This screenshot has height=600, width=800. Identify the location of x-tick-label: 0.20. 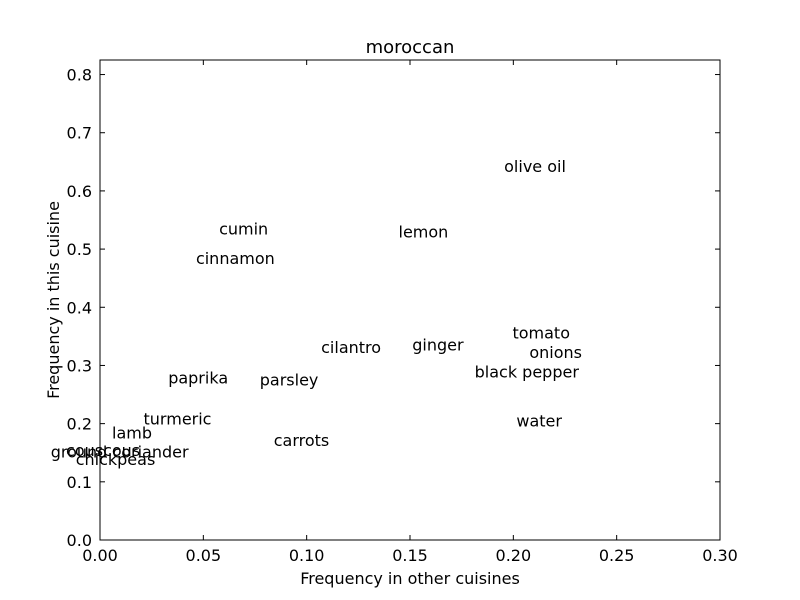
(514, 555).